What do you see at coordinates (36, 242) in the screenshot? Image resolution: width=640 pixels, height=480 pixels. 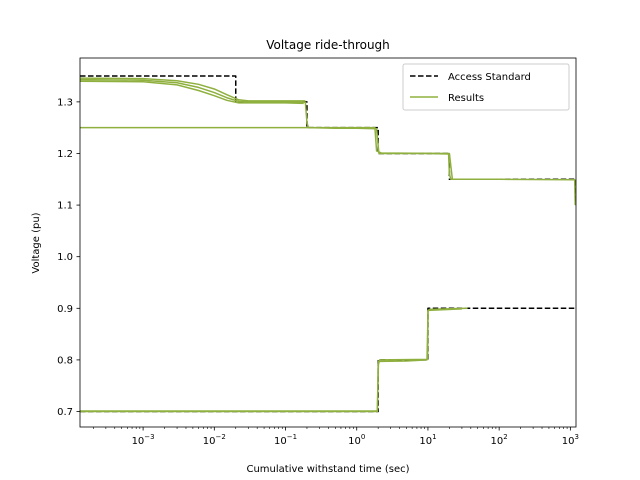 I see `y-axis-label: Voltage (pu)` at bounding box center [36, 242].